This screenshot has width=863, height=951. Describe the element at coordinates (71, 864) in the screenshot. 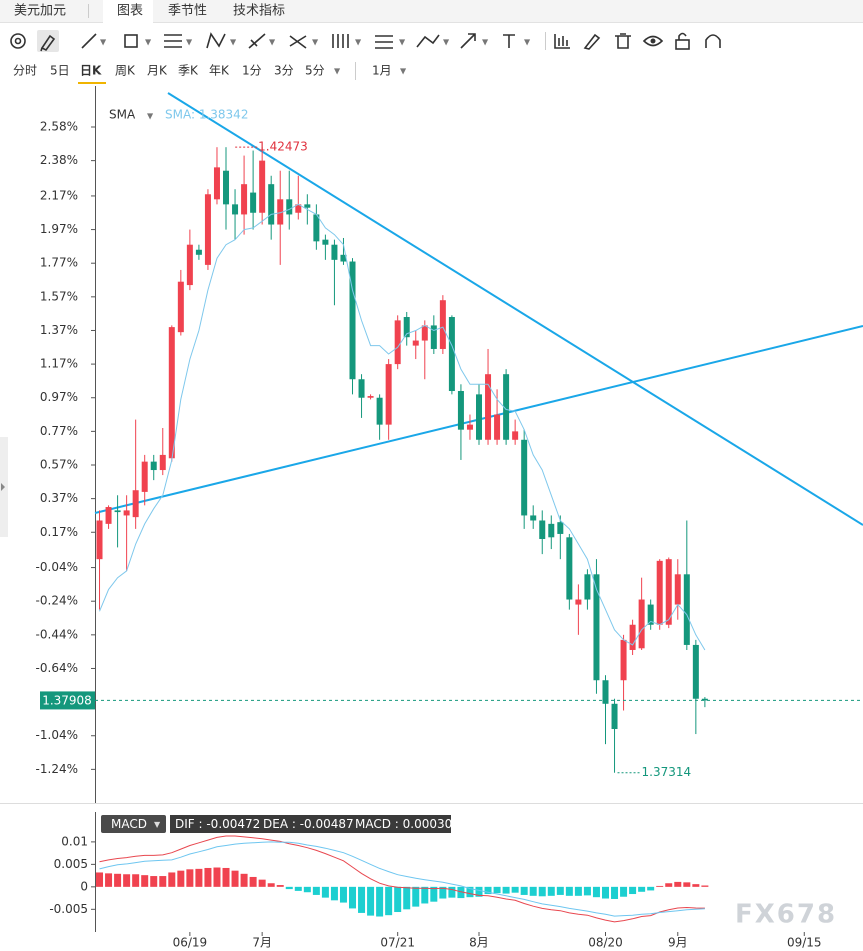

I see `y-tick-label: 0.005` at that location.